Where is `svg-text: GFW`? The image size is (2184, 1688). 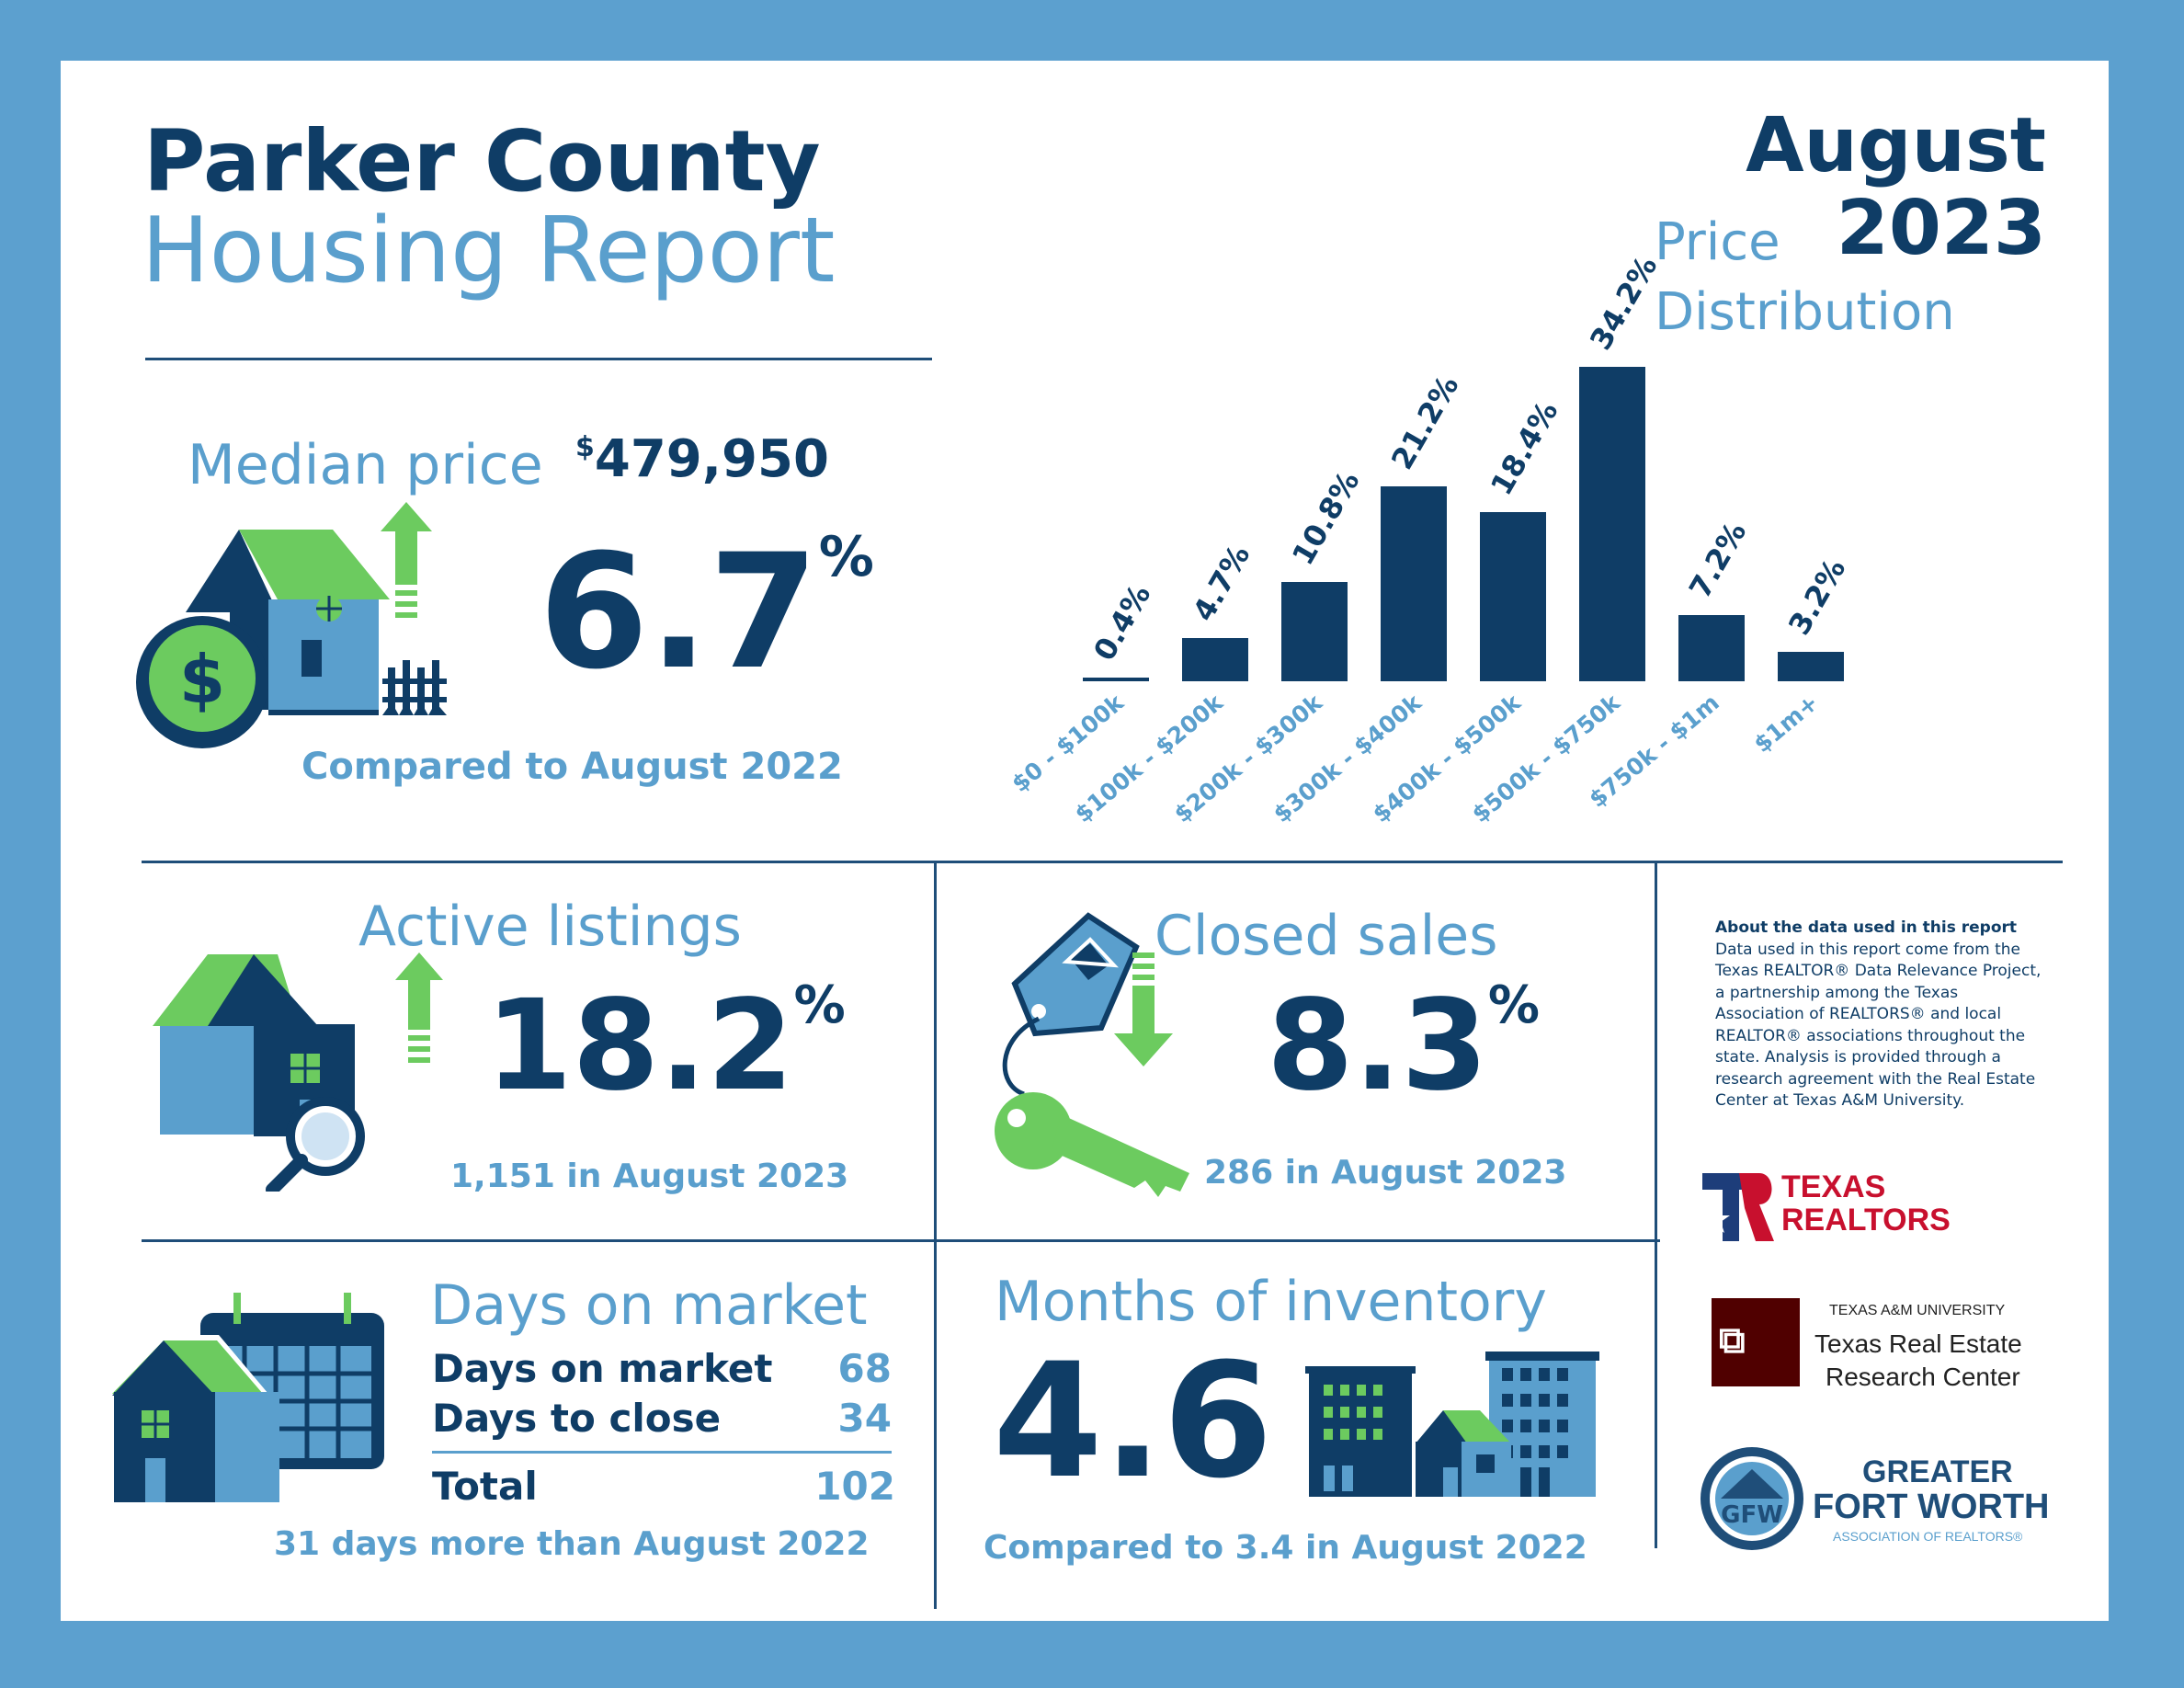 svg-text: GFW is located at coordinates (1752, 1515).